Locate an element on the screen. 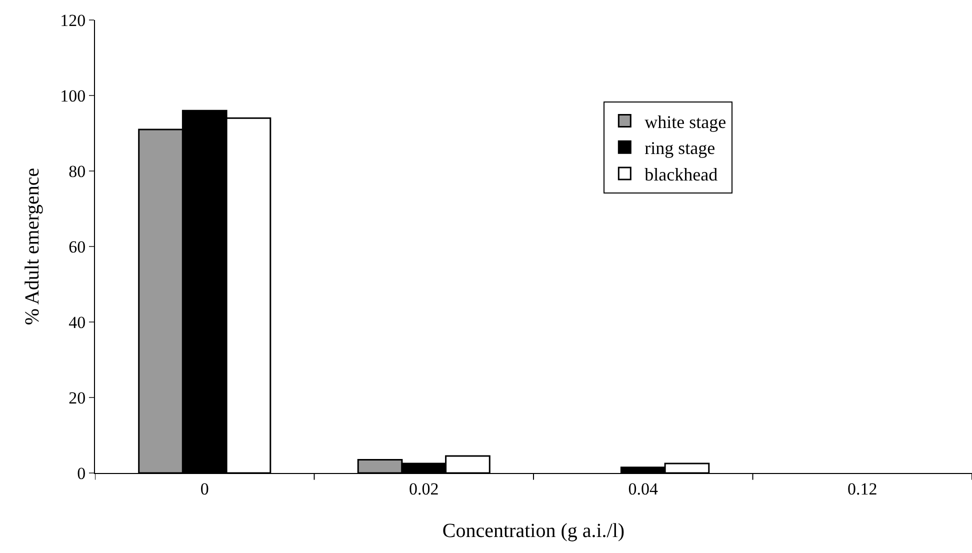  legend-label: ring stage is located at coordinates (680, 148).